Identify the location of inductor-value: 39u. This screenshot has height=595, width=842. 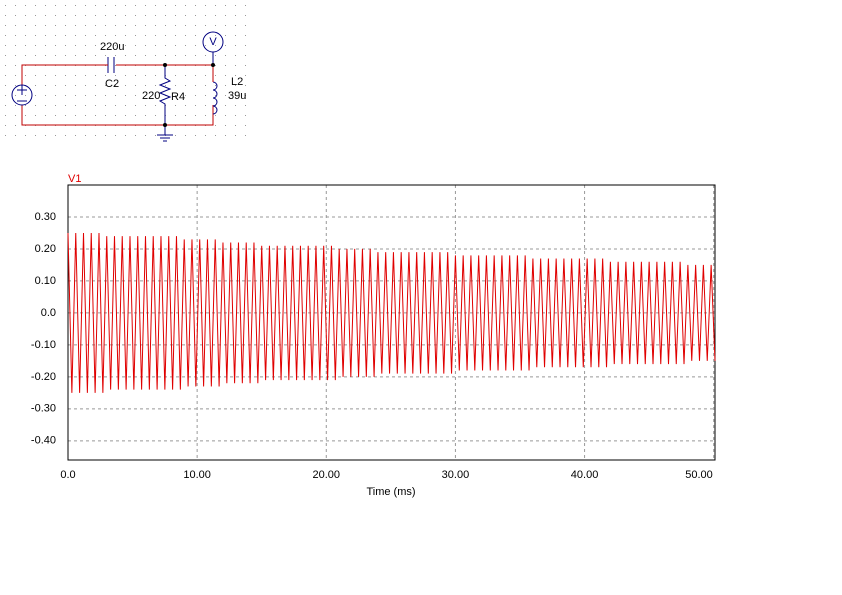
(237, 96).